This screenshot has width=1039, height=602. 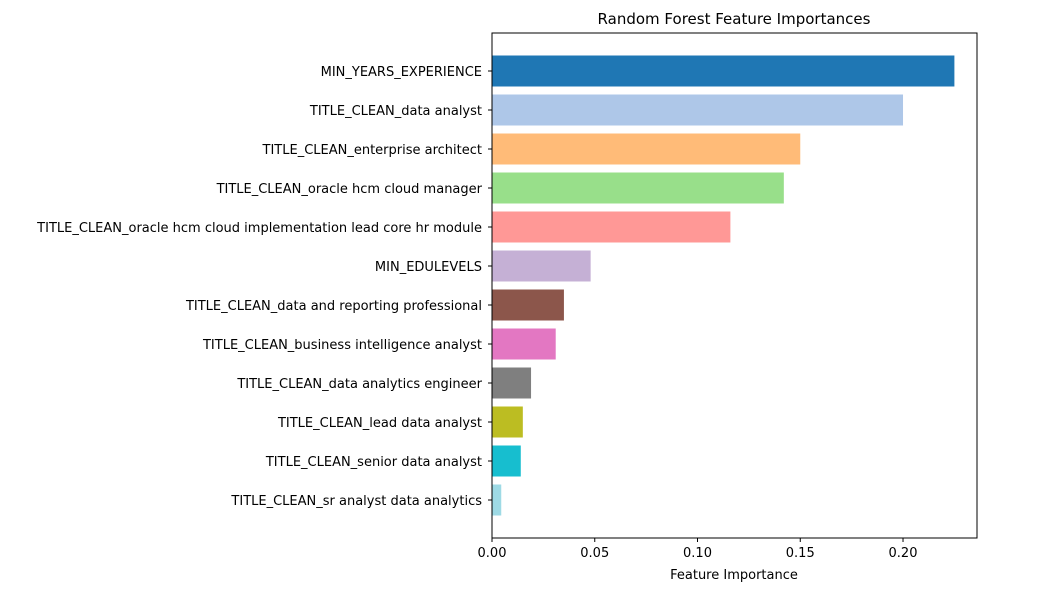 What do you see at coordinates (359, 384) in the screenshot?
I see `category-label: TITLE_CLEAN_data analytics engineer` at bounding box center [359, 384].